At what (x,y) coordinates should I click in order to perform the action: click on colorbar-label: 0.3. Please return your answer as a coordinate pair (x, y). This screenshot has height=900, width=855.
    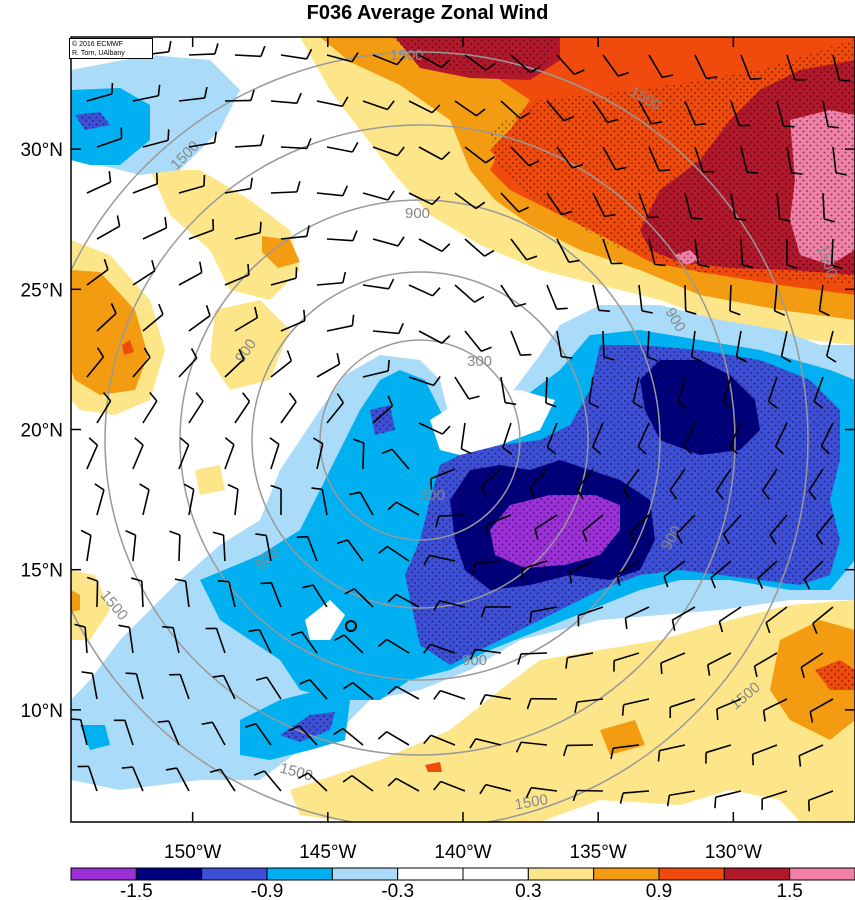
    Looking at the image, I should click on (528, 890).